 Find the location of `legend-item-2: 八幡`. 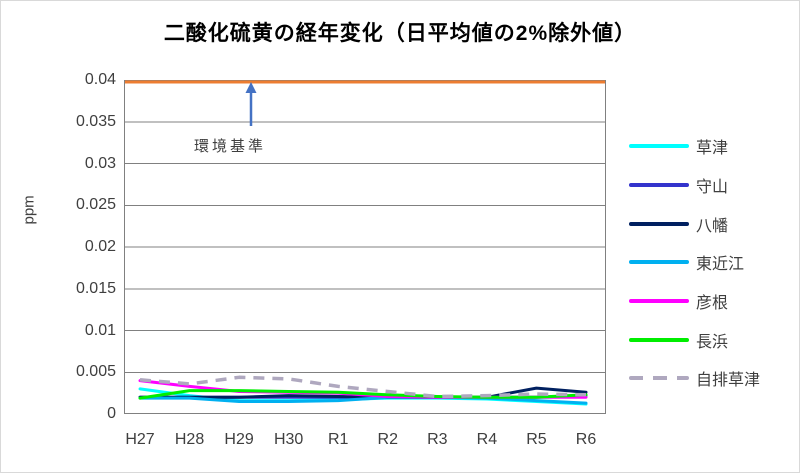

legend-item-2: 八幡 is located at coordinates (711, 223).